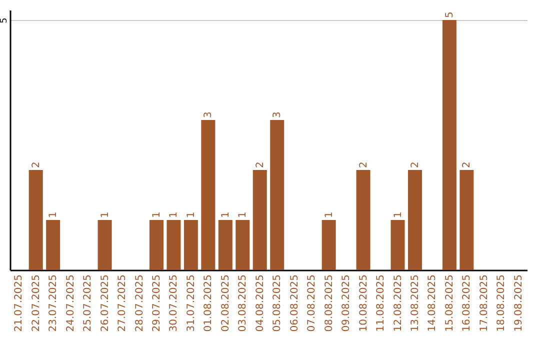  What do you see at coordinates (467, 303) in the screenshot?
I see `x-tick-label: 16.08.2025` at bounding box center [467, 303].